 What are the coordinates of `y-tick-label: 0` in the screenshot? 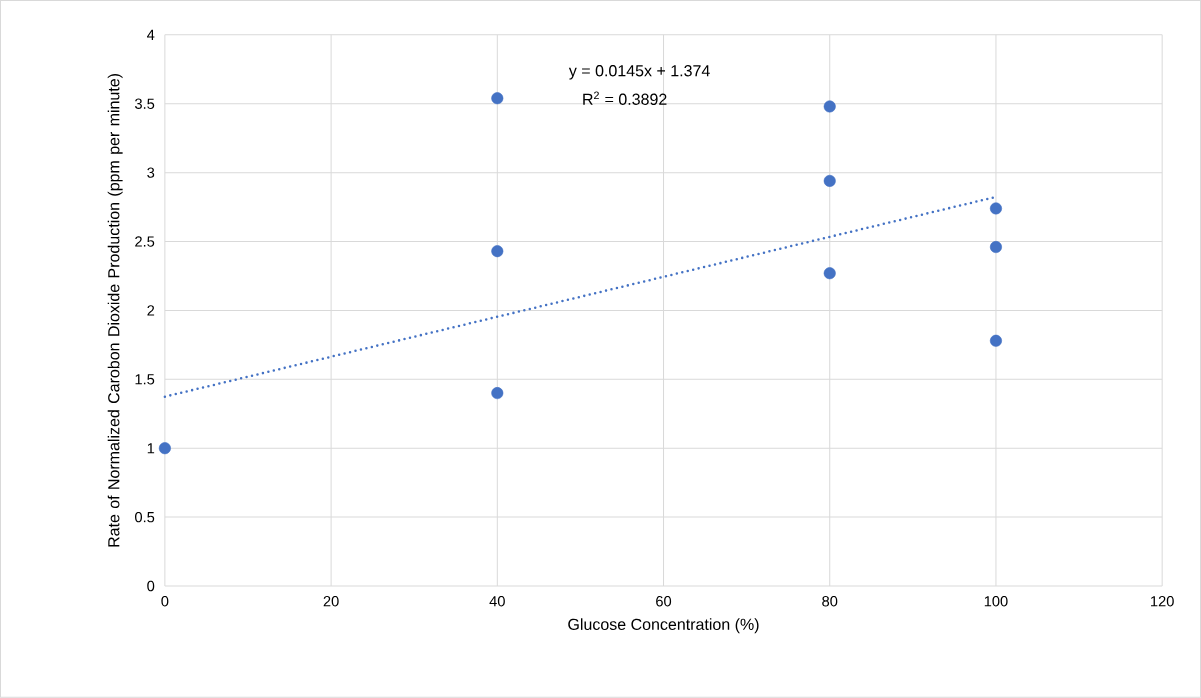 It's located at (151, 586).